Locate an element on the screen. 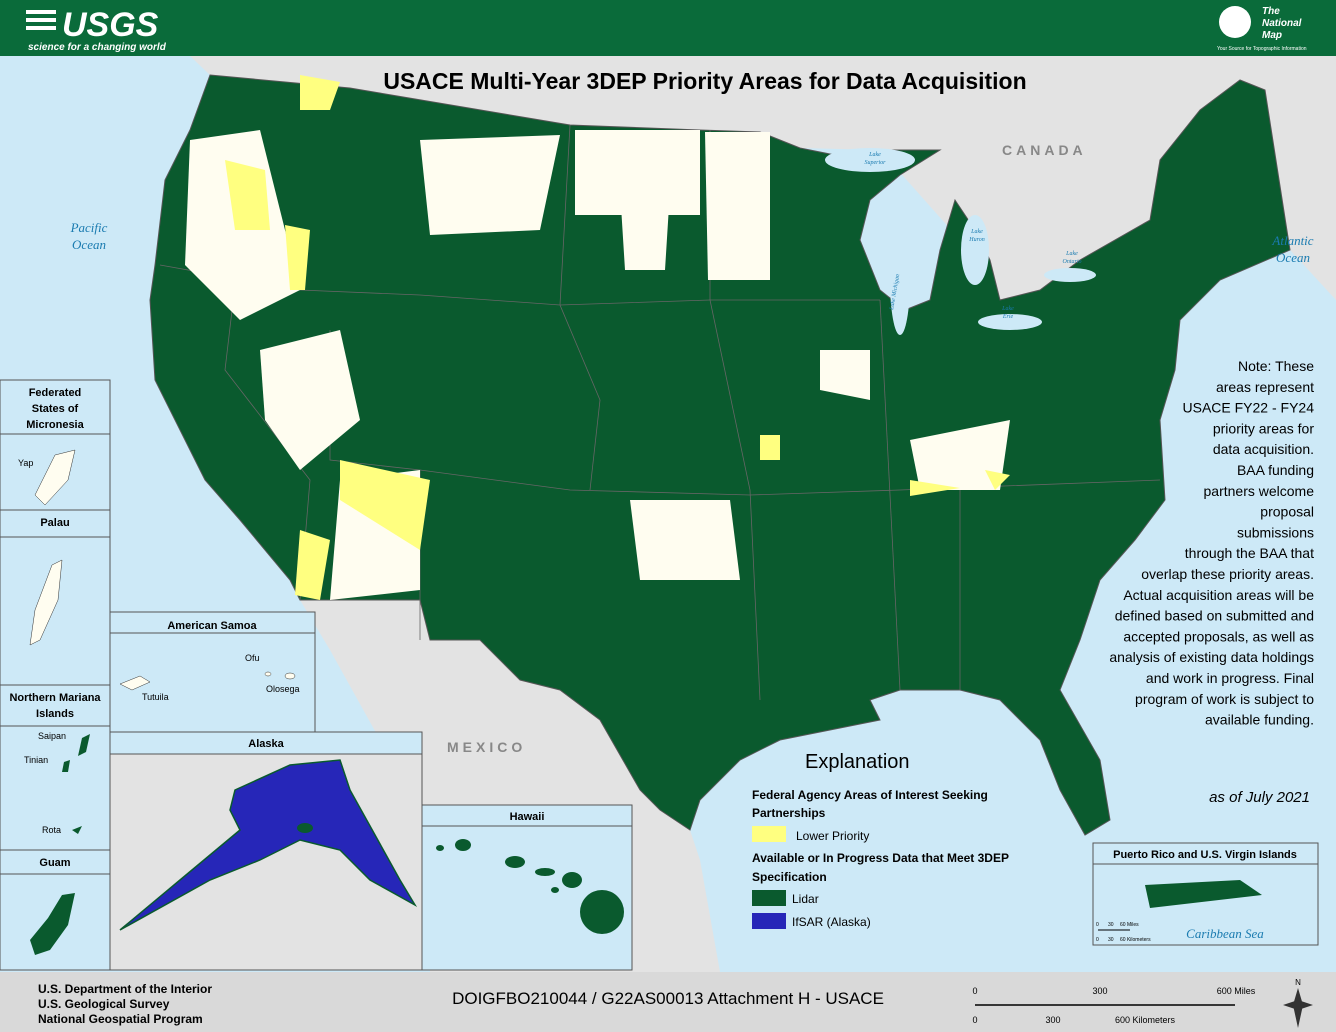 This screenshot has height=1032, width=1336. note-line: defined based on submitted and is located at coordinates (1214, 616).